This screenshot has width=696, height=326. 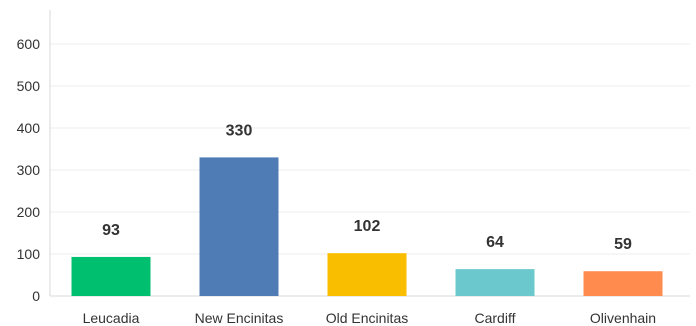 What do you see at coordinates (367, 318) in the screenshot?
I see `category-label: Old Encinitas` at bounding box center [367, 318].